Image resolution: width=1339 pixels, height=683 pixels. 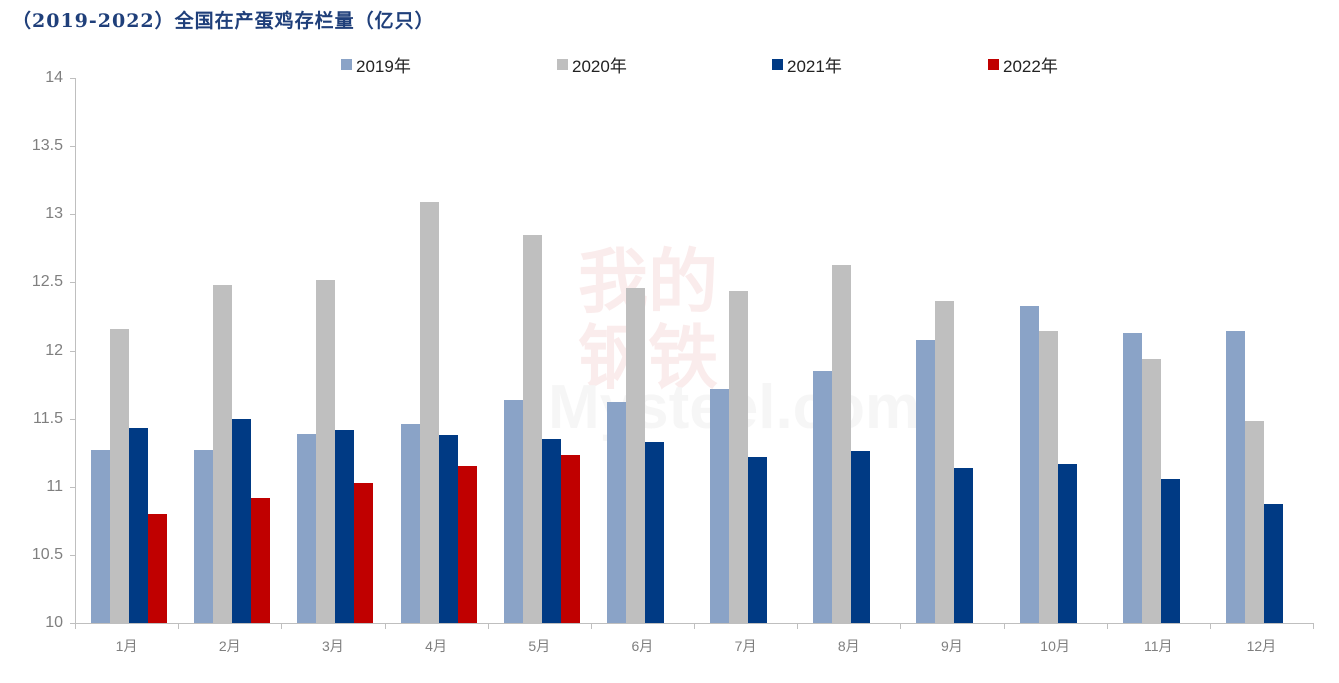 I want to click on chart-title: （2019-2022）全国在产蛋鸡存栏量（亿只）, so click(x=223, y=21).